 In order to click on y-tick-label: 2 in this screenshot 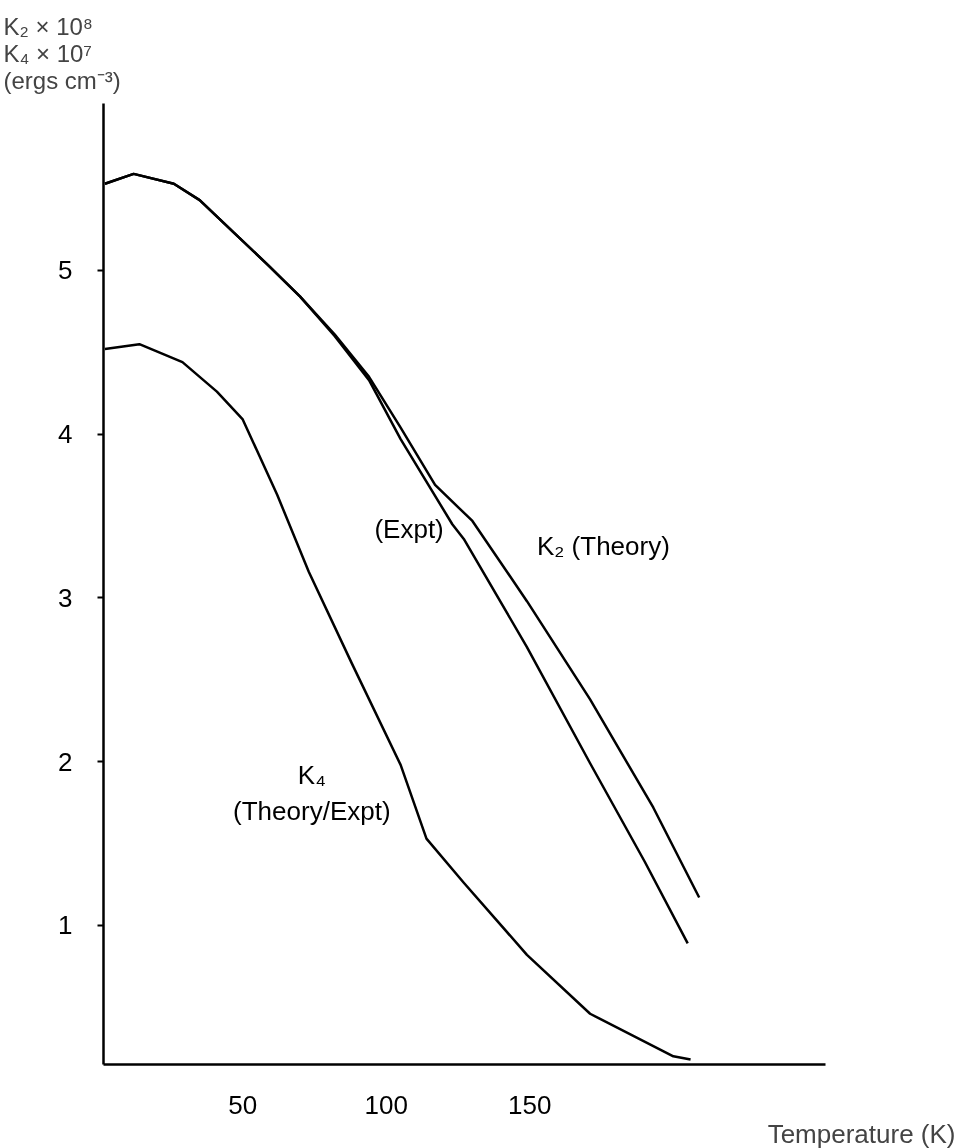, I will do `click(65, 761)`.